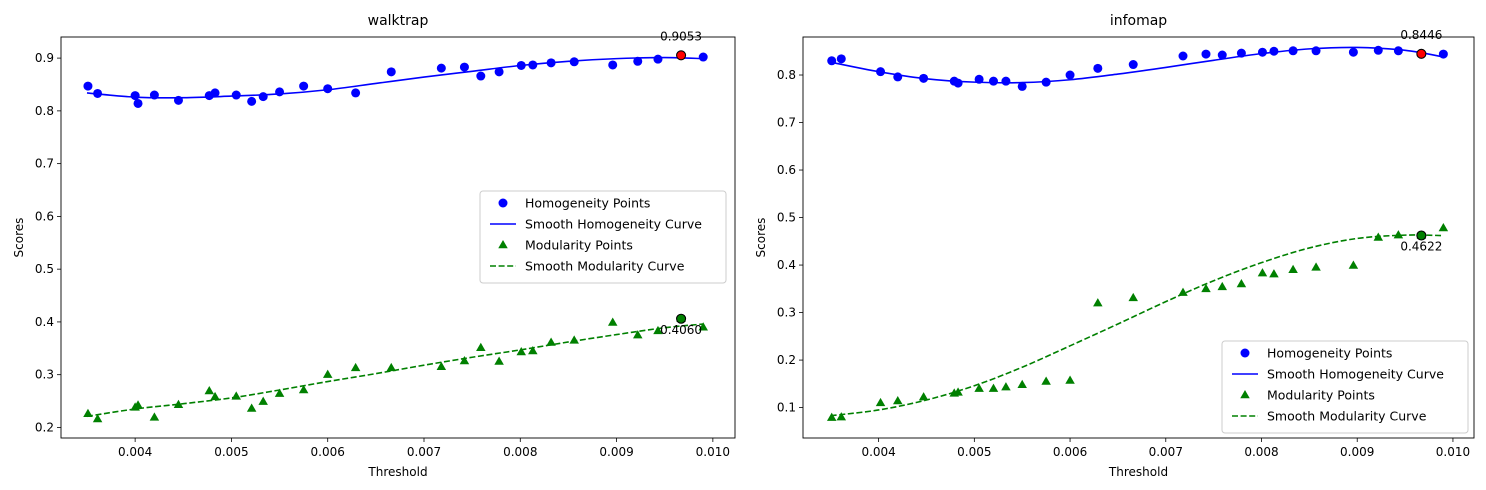  Describe the element at coordinates (681, 330) in the screenshot. I see `highlight-label: 0.4060` at that location.